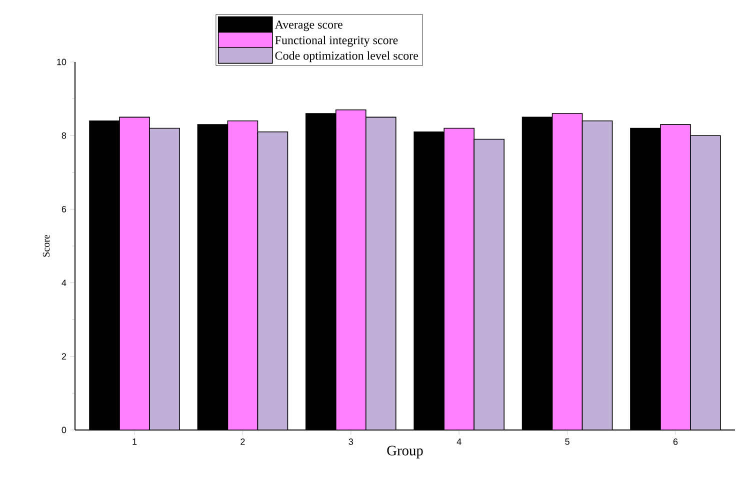  What do you see at coordinates (351, 441) in the screenshot?
I see `x-tick-label: 3` at bounding box center [351, 441].